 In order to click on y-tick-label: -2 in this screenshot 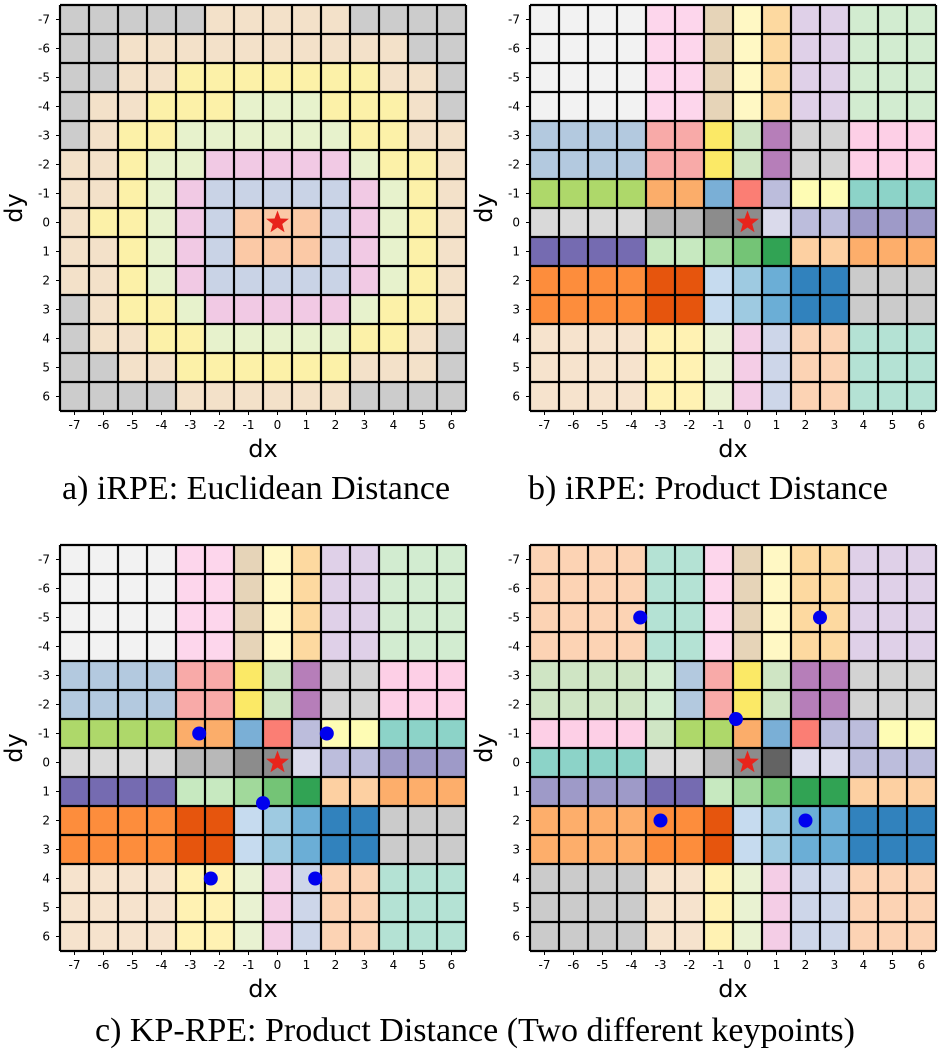, I will do `click(514, 705)`.